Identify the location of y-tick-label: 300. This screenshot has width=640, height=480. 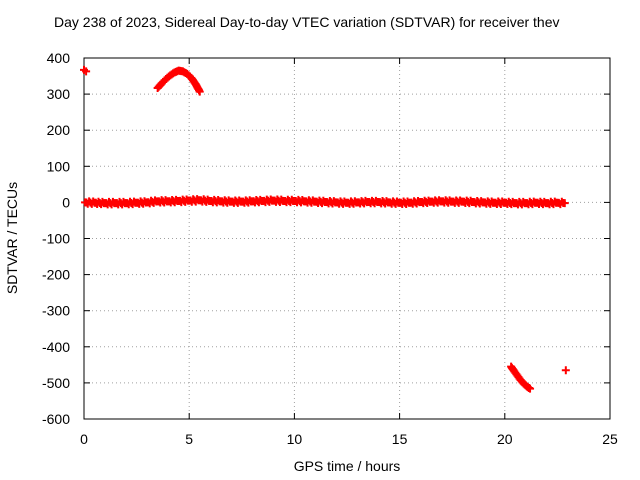
(59, 94).